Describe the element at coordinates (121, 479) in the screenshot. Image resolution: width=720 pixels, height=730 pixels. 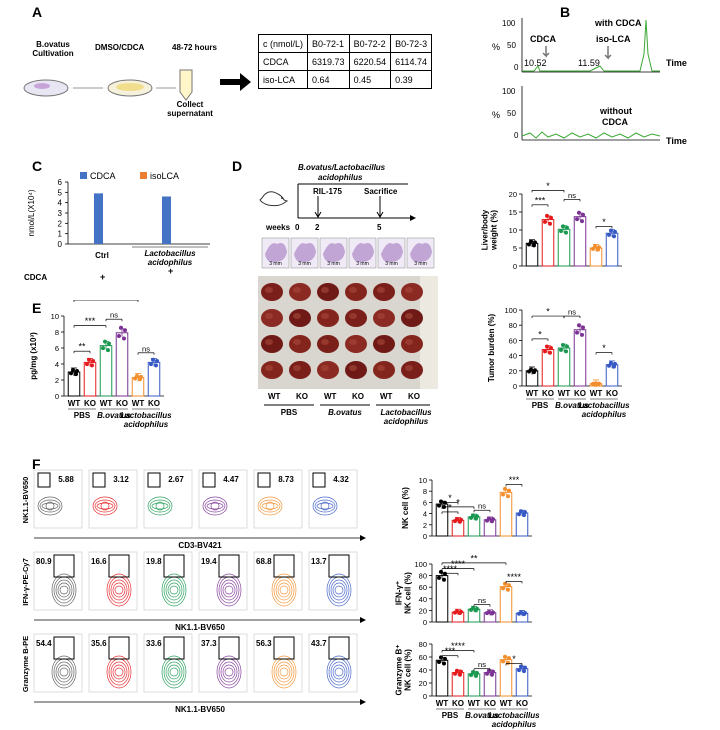
I see `gate-value: 3.12` at that location.